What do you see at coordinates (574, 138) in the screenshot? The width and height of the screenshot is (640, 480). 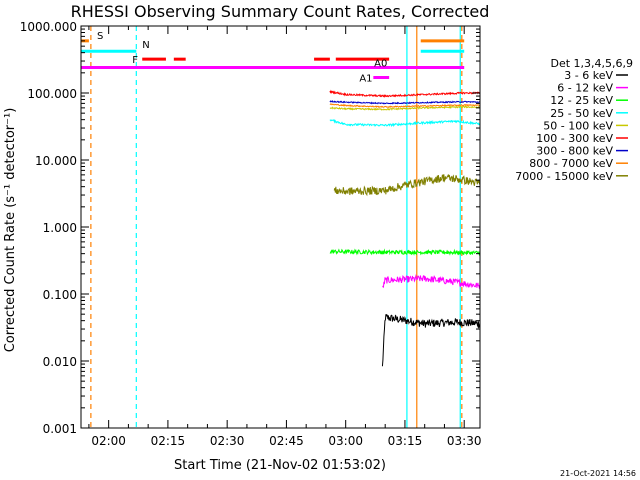 I see `legend-entry-label-5: 100 - 300 keV` at bounding box center [574, 138].